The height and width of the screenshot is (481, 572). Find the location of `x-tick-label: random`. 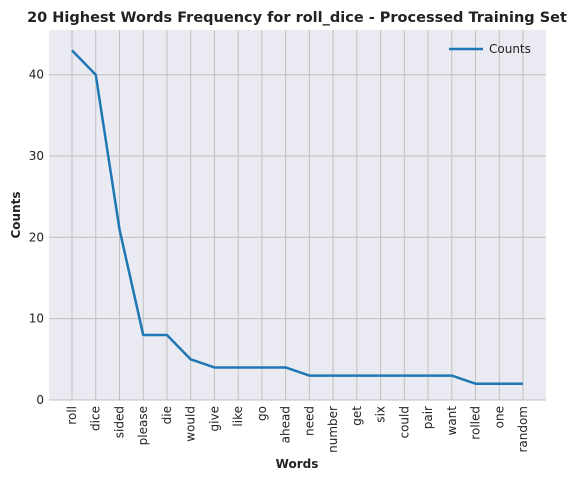

x-tick-label: random is located at coordinates (523, 429).